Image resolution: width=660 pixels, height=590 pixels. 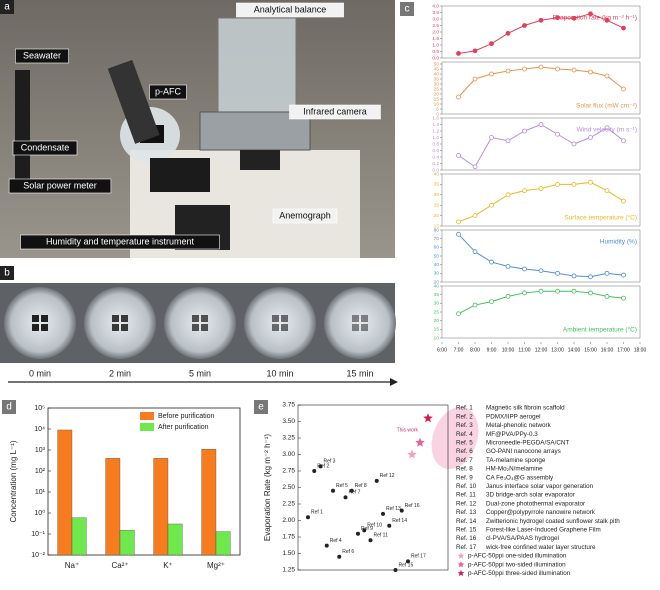 I want to click on legend-key: Ref. 12, so click(x=466, y=503).